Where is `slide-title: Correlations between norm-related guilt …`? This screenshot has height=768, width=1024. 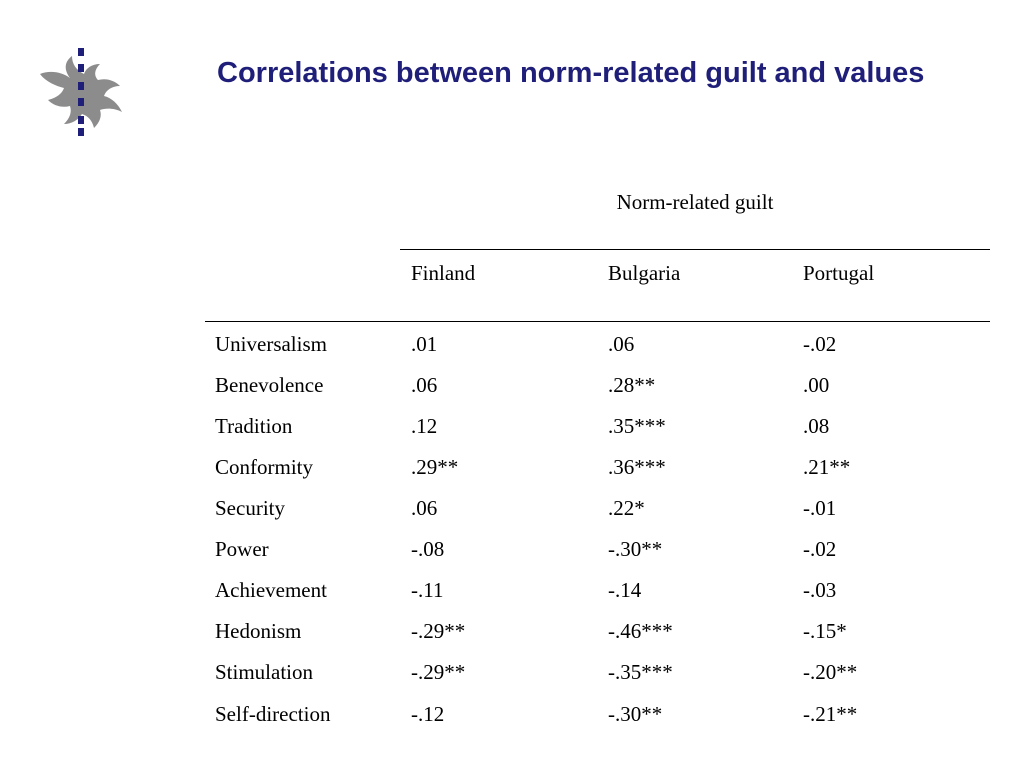 slide-title: Correlations between norm-related guilt … is located at coordinates (571, 73).